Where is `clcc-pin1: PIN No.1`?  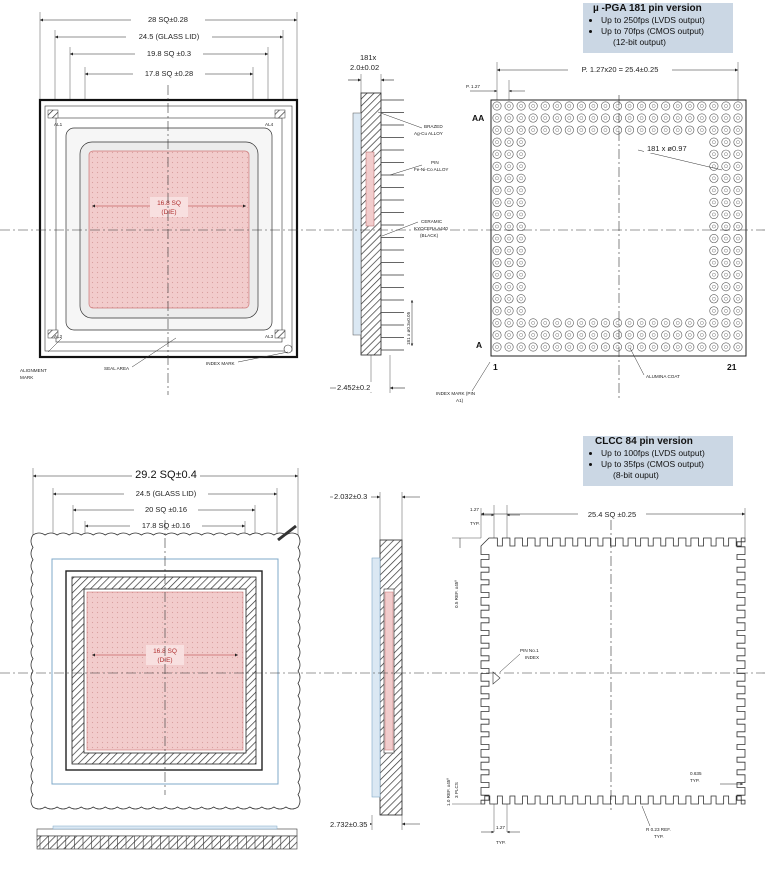
clcc-pin1: PIN No.1 is located at coordinates (529, 650).